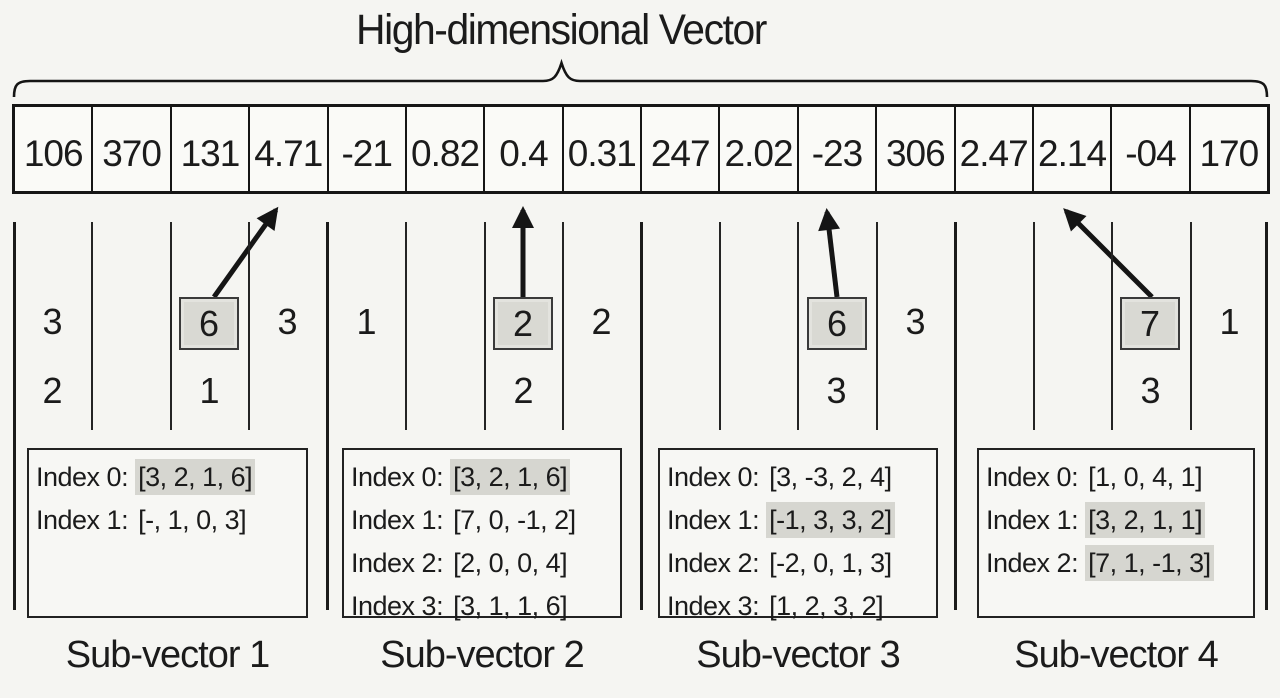 Image resolution: width=1280 pixels, height=698 pixels. What do you see at coordinates (1227, 149) in the screenshot?
I see `vector-cell: 170` at bounding box center [1227, 149].